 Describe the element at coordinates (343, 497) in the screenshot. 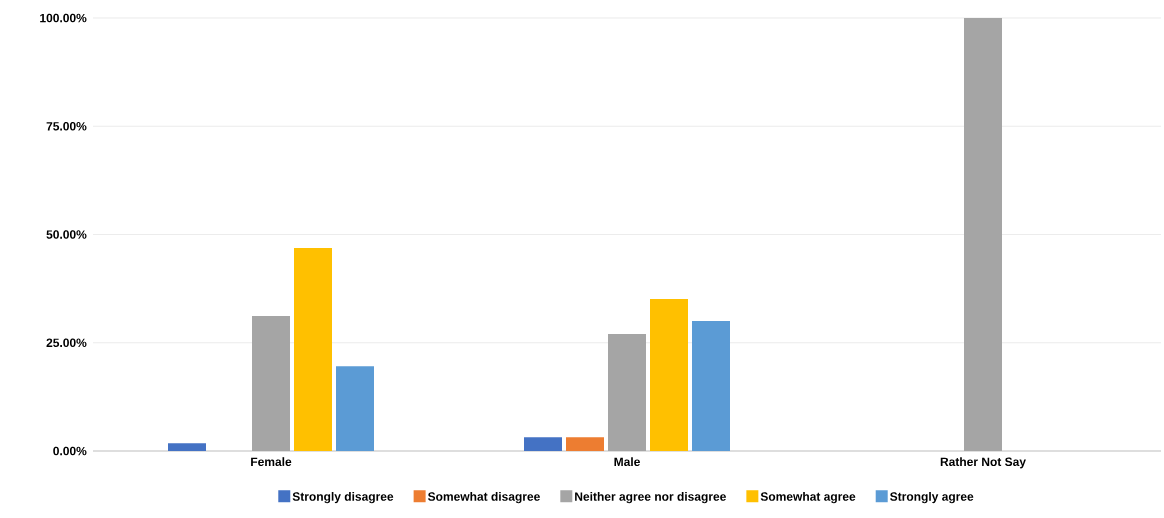

I see `legend-label: Strongly disagree` at that location.